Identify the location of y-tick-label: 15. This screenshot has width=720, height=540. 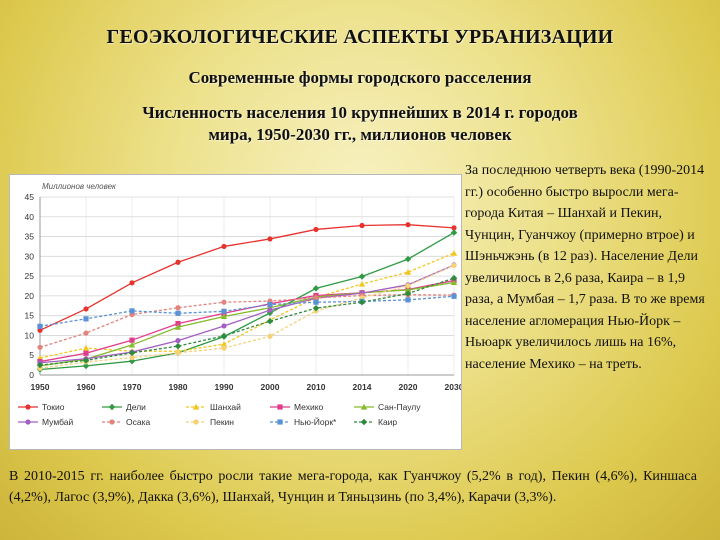
(30, 316).